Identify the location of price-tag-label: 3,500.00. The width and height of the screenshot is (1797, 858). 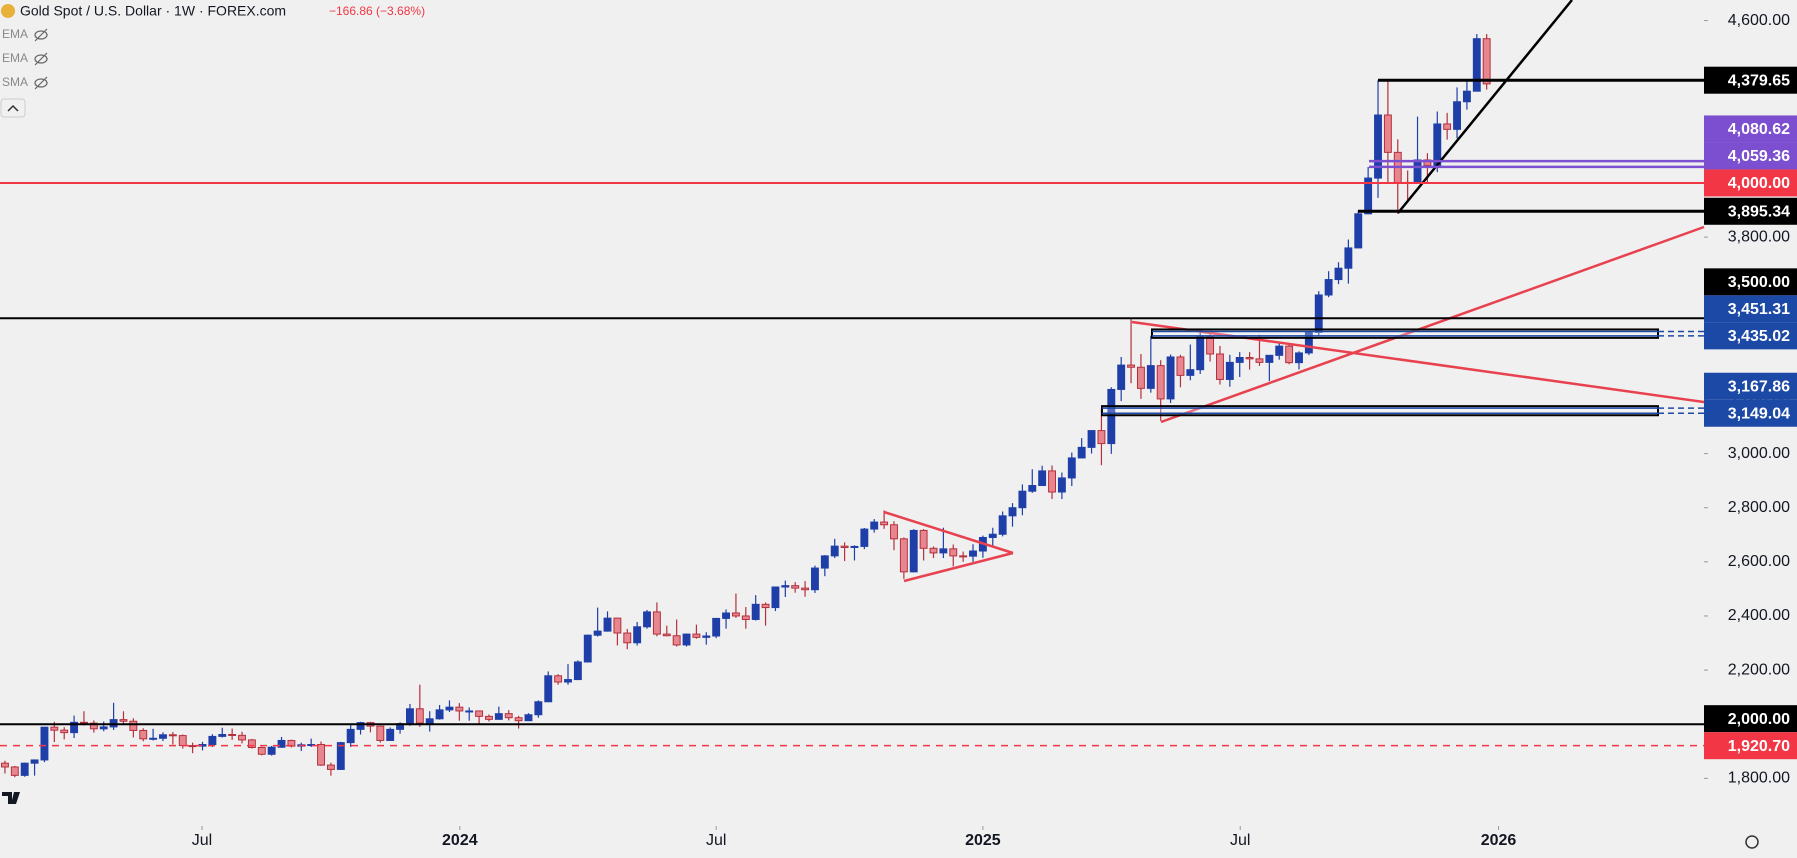
(1759, 282).